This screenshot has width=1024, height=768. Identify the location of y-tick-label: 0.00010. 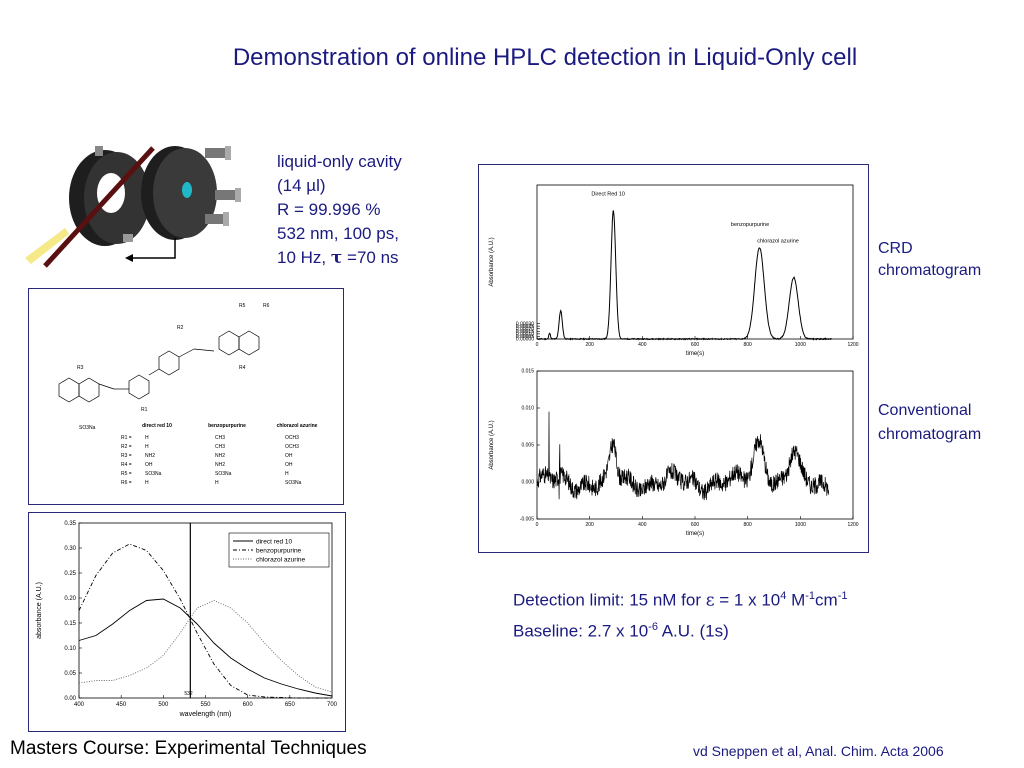
(525, 335).